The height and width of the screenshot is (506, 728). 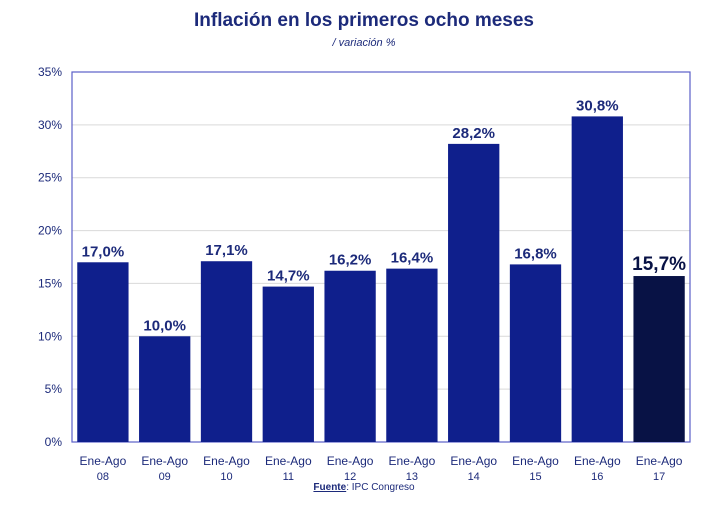 What do you see at coordinates (50, 178) in the screenshot?
I see `y-tick-label: 25%` at bounding box center [50, 178].